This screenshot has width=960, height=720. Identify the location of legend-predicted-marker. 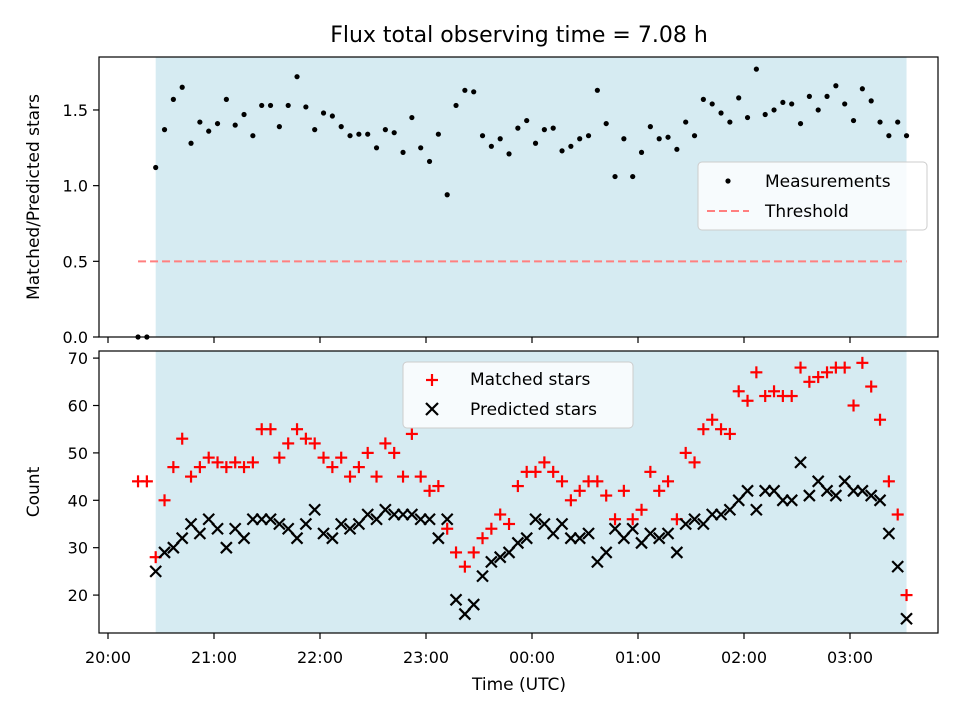
(432, 409).